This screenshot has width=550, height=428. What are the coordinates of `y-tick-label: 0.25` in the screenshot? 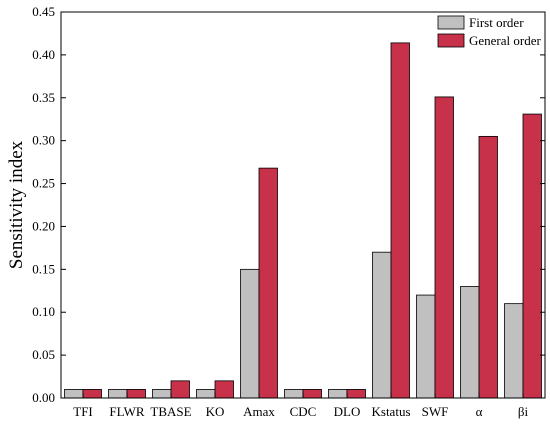 It's located at (43, 183).